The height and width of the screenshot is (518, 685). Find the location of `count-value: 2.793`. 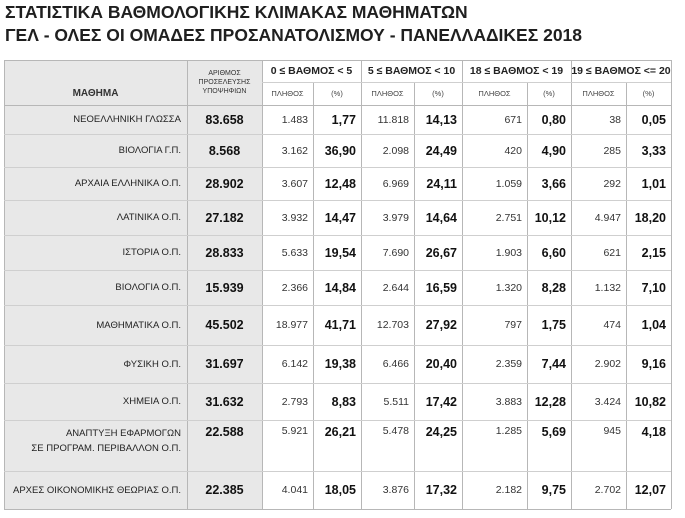

count-value: 2.793 is located at coordinates (294, 401).